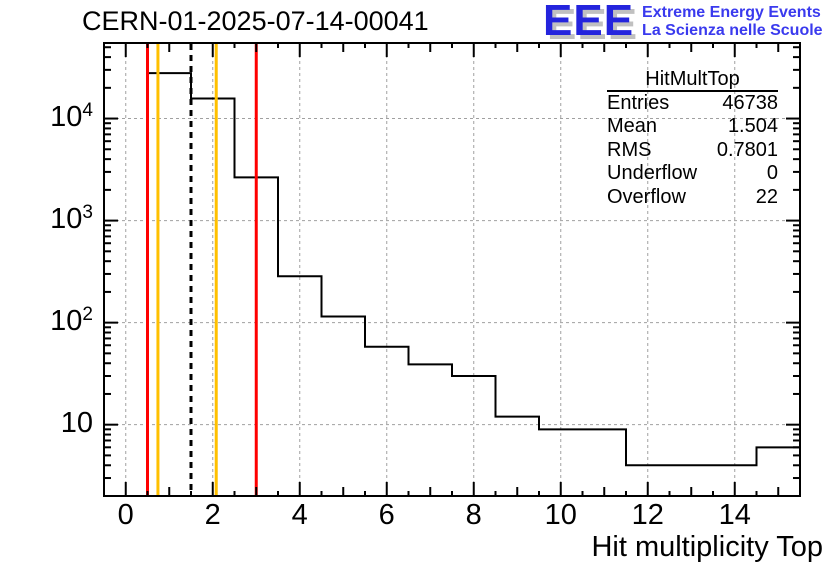 The height and width of the screenshot is (572, 836). What do you see at coordinates (71, 320) in the screenshot?
I see `y-tick-label: 10²` at bounding box center [71, 320].